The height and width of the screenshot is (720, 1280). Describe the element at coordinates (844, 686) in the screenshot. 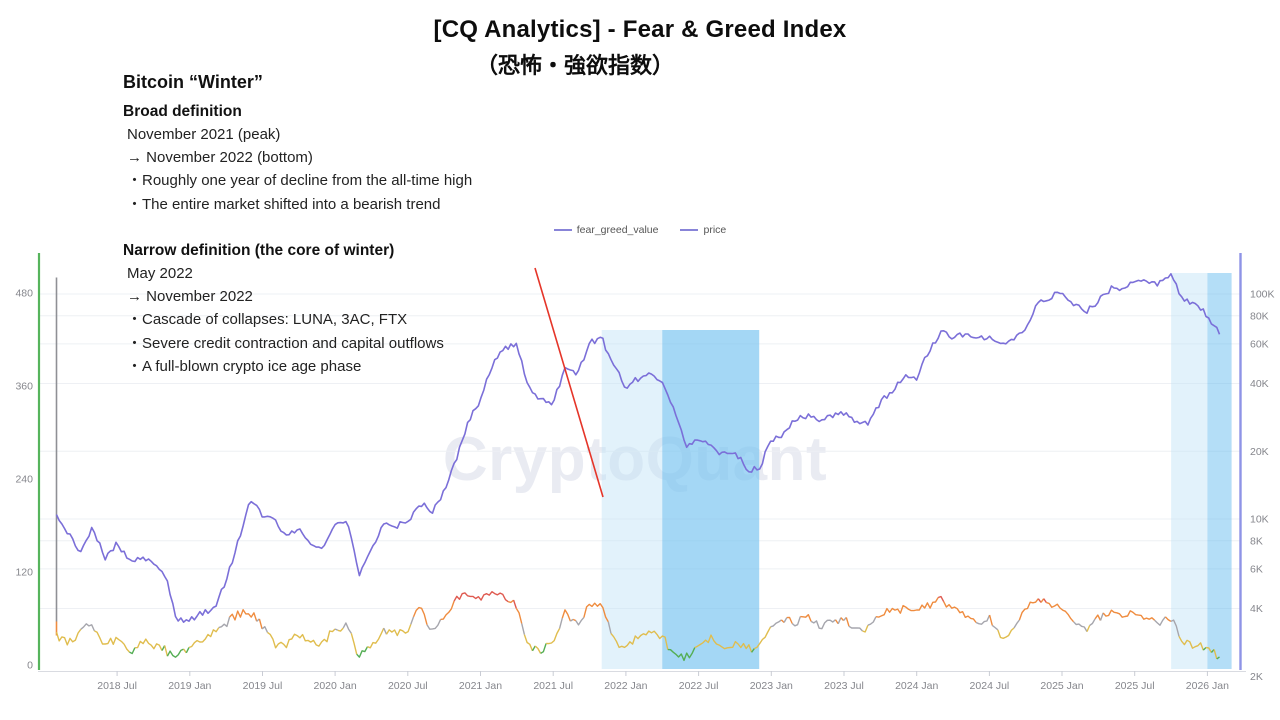

I see `x-tick-label: 2023 Jul` at that location.